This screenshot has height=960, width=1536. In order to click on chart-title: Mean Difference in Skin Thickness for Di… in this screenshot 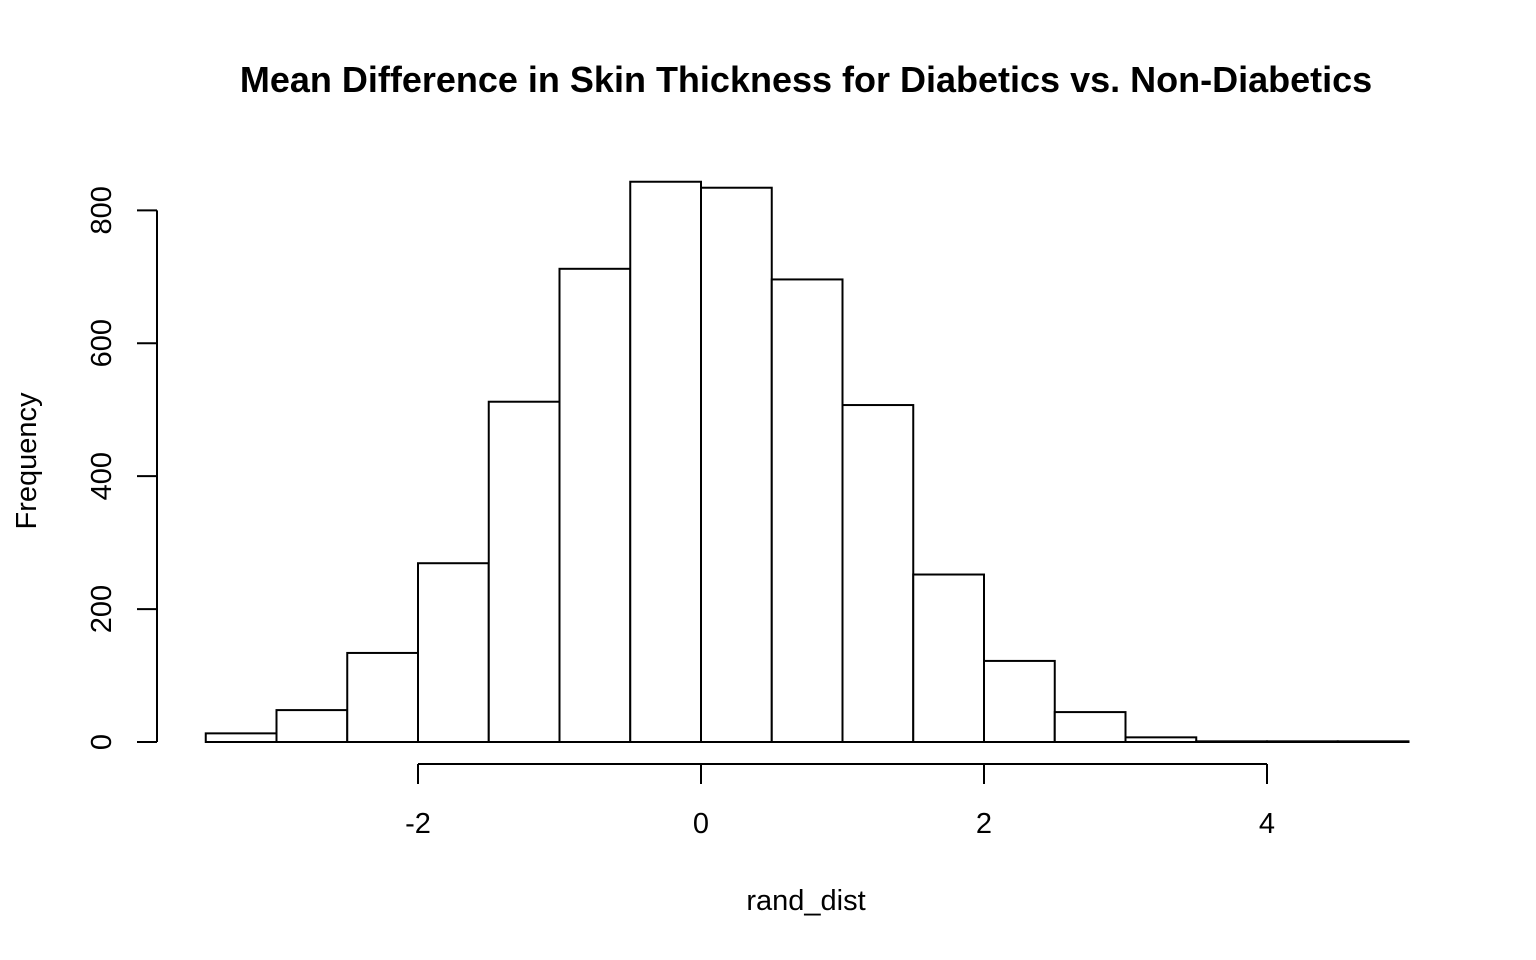, I will do `click(806, 79)`.